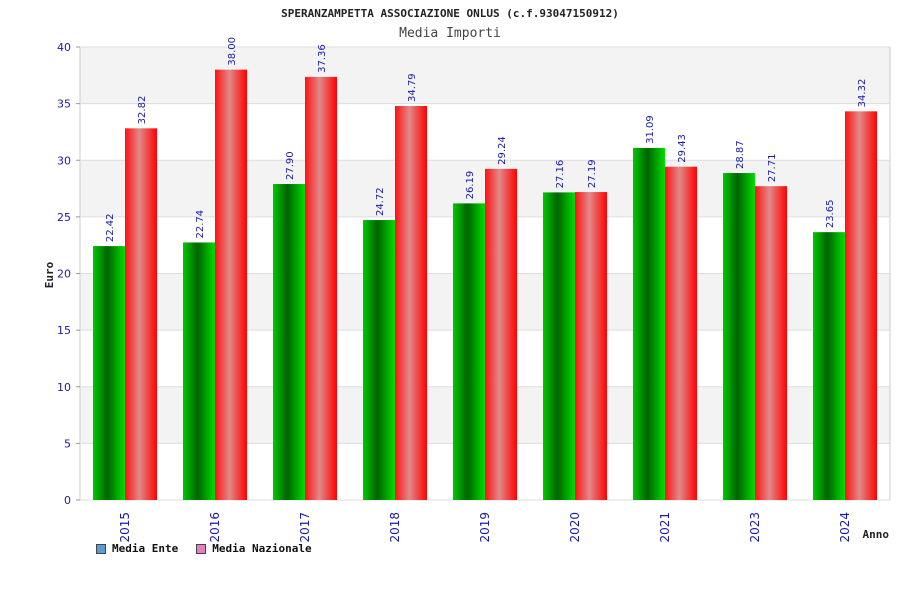 This screenshot has height=600, width=900. What do you see at coordinates (64, 104) in the screenshot?
I see `y-tick-label: 35` at bounding box center [64, 104].